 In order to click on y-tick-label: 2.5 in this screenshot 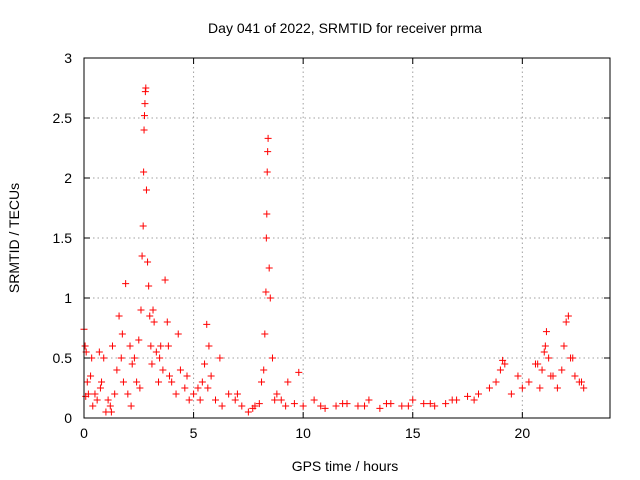, I will do `click(63, 118)`.